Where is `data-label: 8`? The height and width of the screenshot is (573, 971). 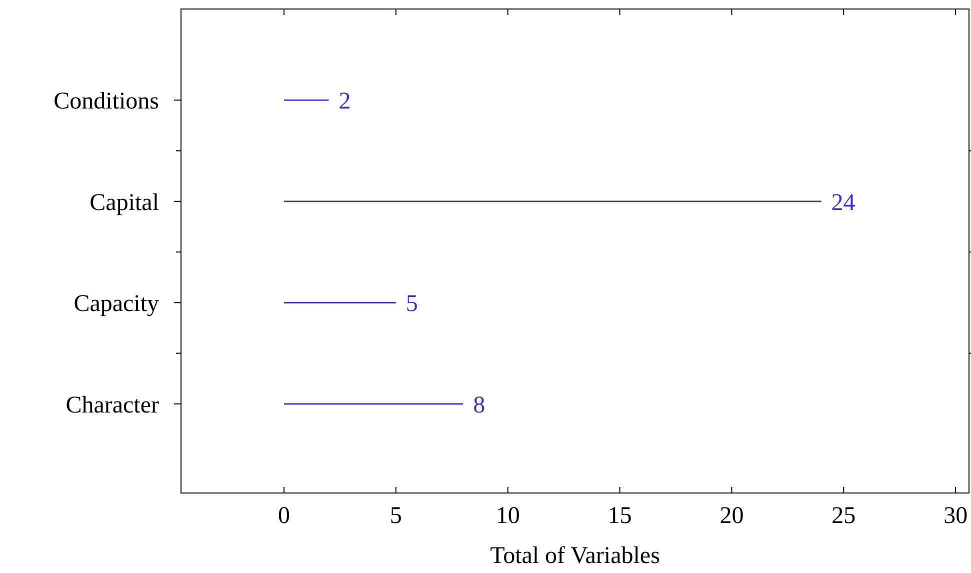
data-label: 8 is located at coordinates (479, 405).